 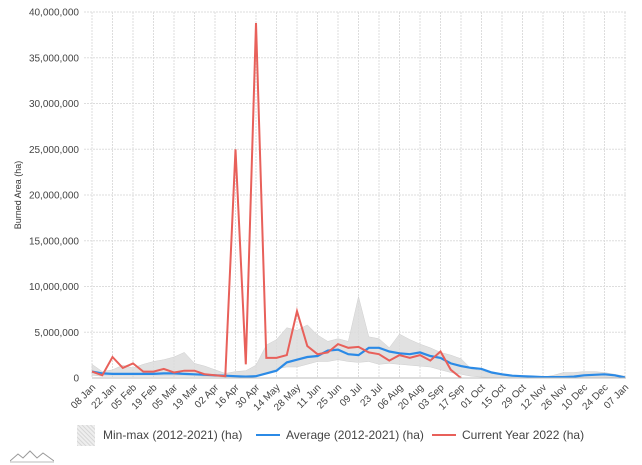 What do you see at coordinates (57, 333) in the screenshot?
I see `y-tick-label: 5,000,000` at bounding box center [57, 333].